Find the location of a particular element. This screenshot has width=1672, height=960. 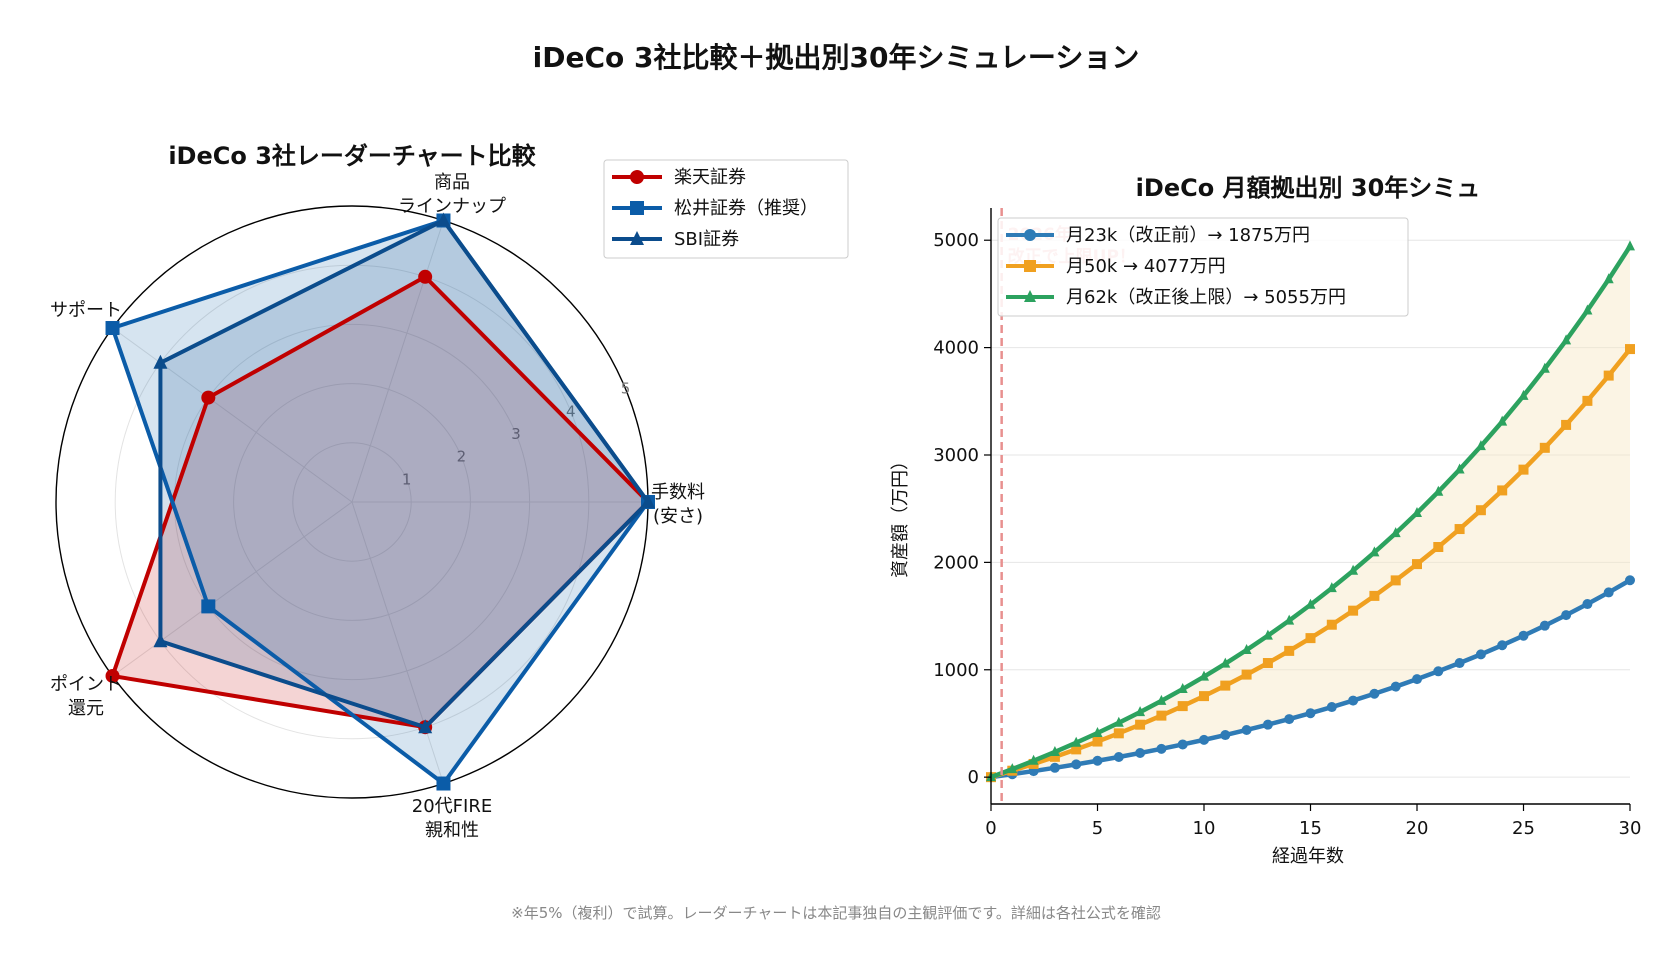

legend-entry: 松井証券（推奨） is located at coordinates (746, 208).